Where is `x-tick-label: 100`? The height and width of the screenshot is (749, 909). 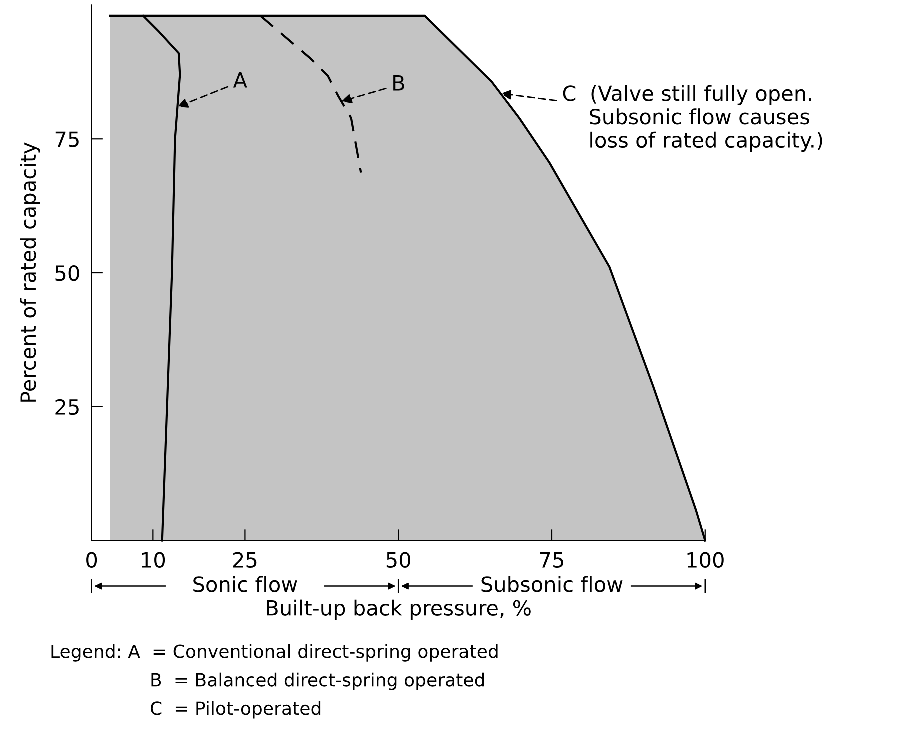
x-tick-label: 100 is located at coordinates (706, 560).